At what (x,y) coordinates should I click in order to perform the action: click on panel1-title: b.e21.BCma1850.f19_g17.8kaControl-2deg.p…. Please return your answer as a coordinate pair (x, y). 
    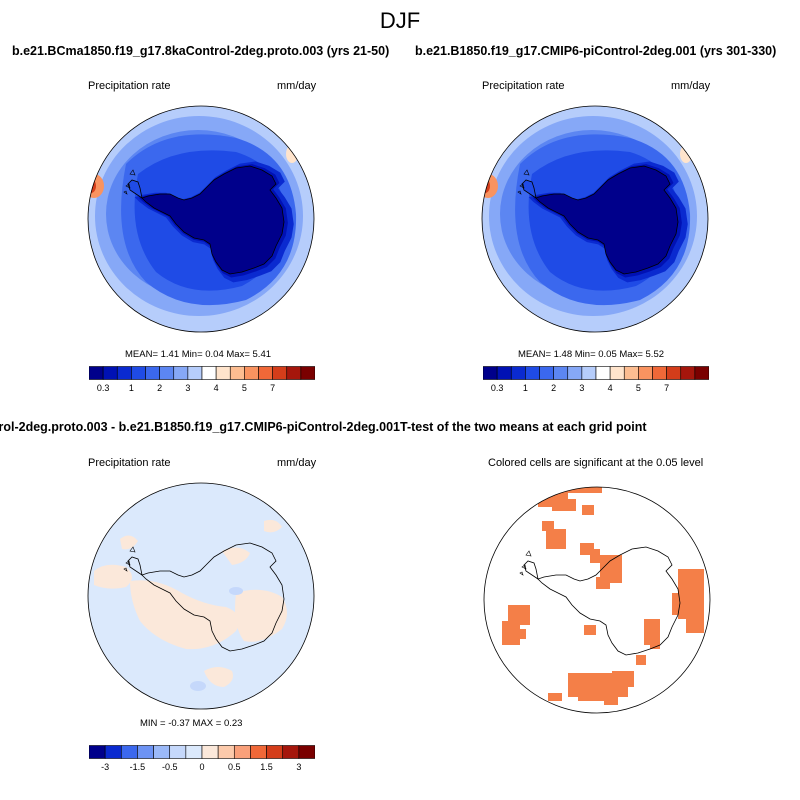
    Looking at the image, I should click on (201, 51).